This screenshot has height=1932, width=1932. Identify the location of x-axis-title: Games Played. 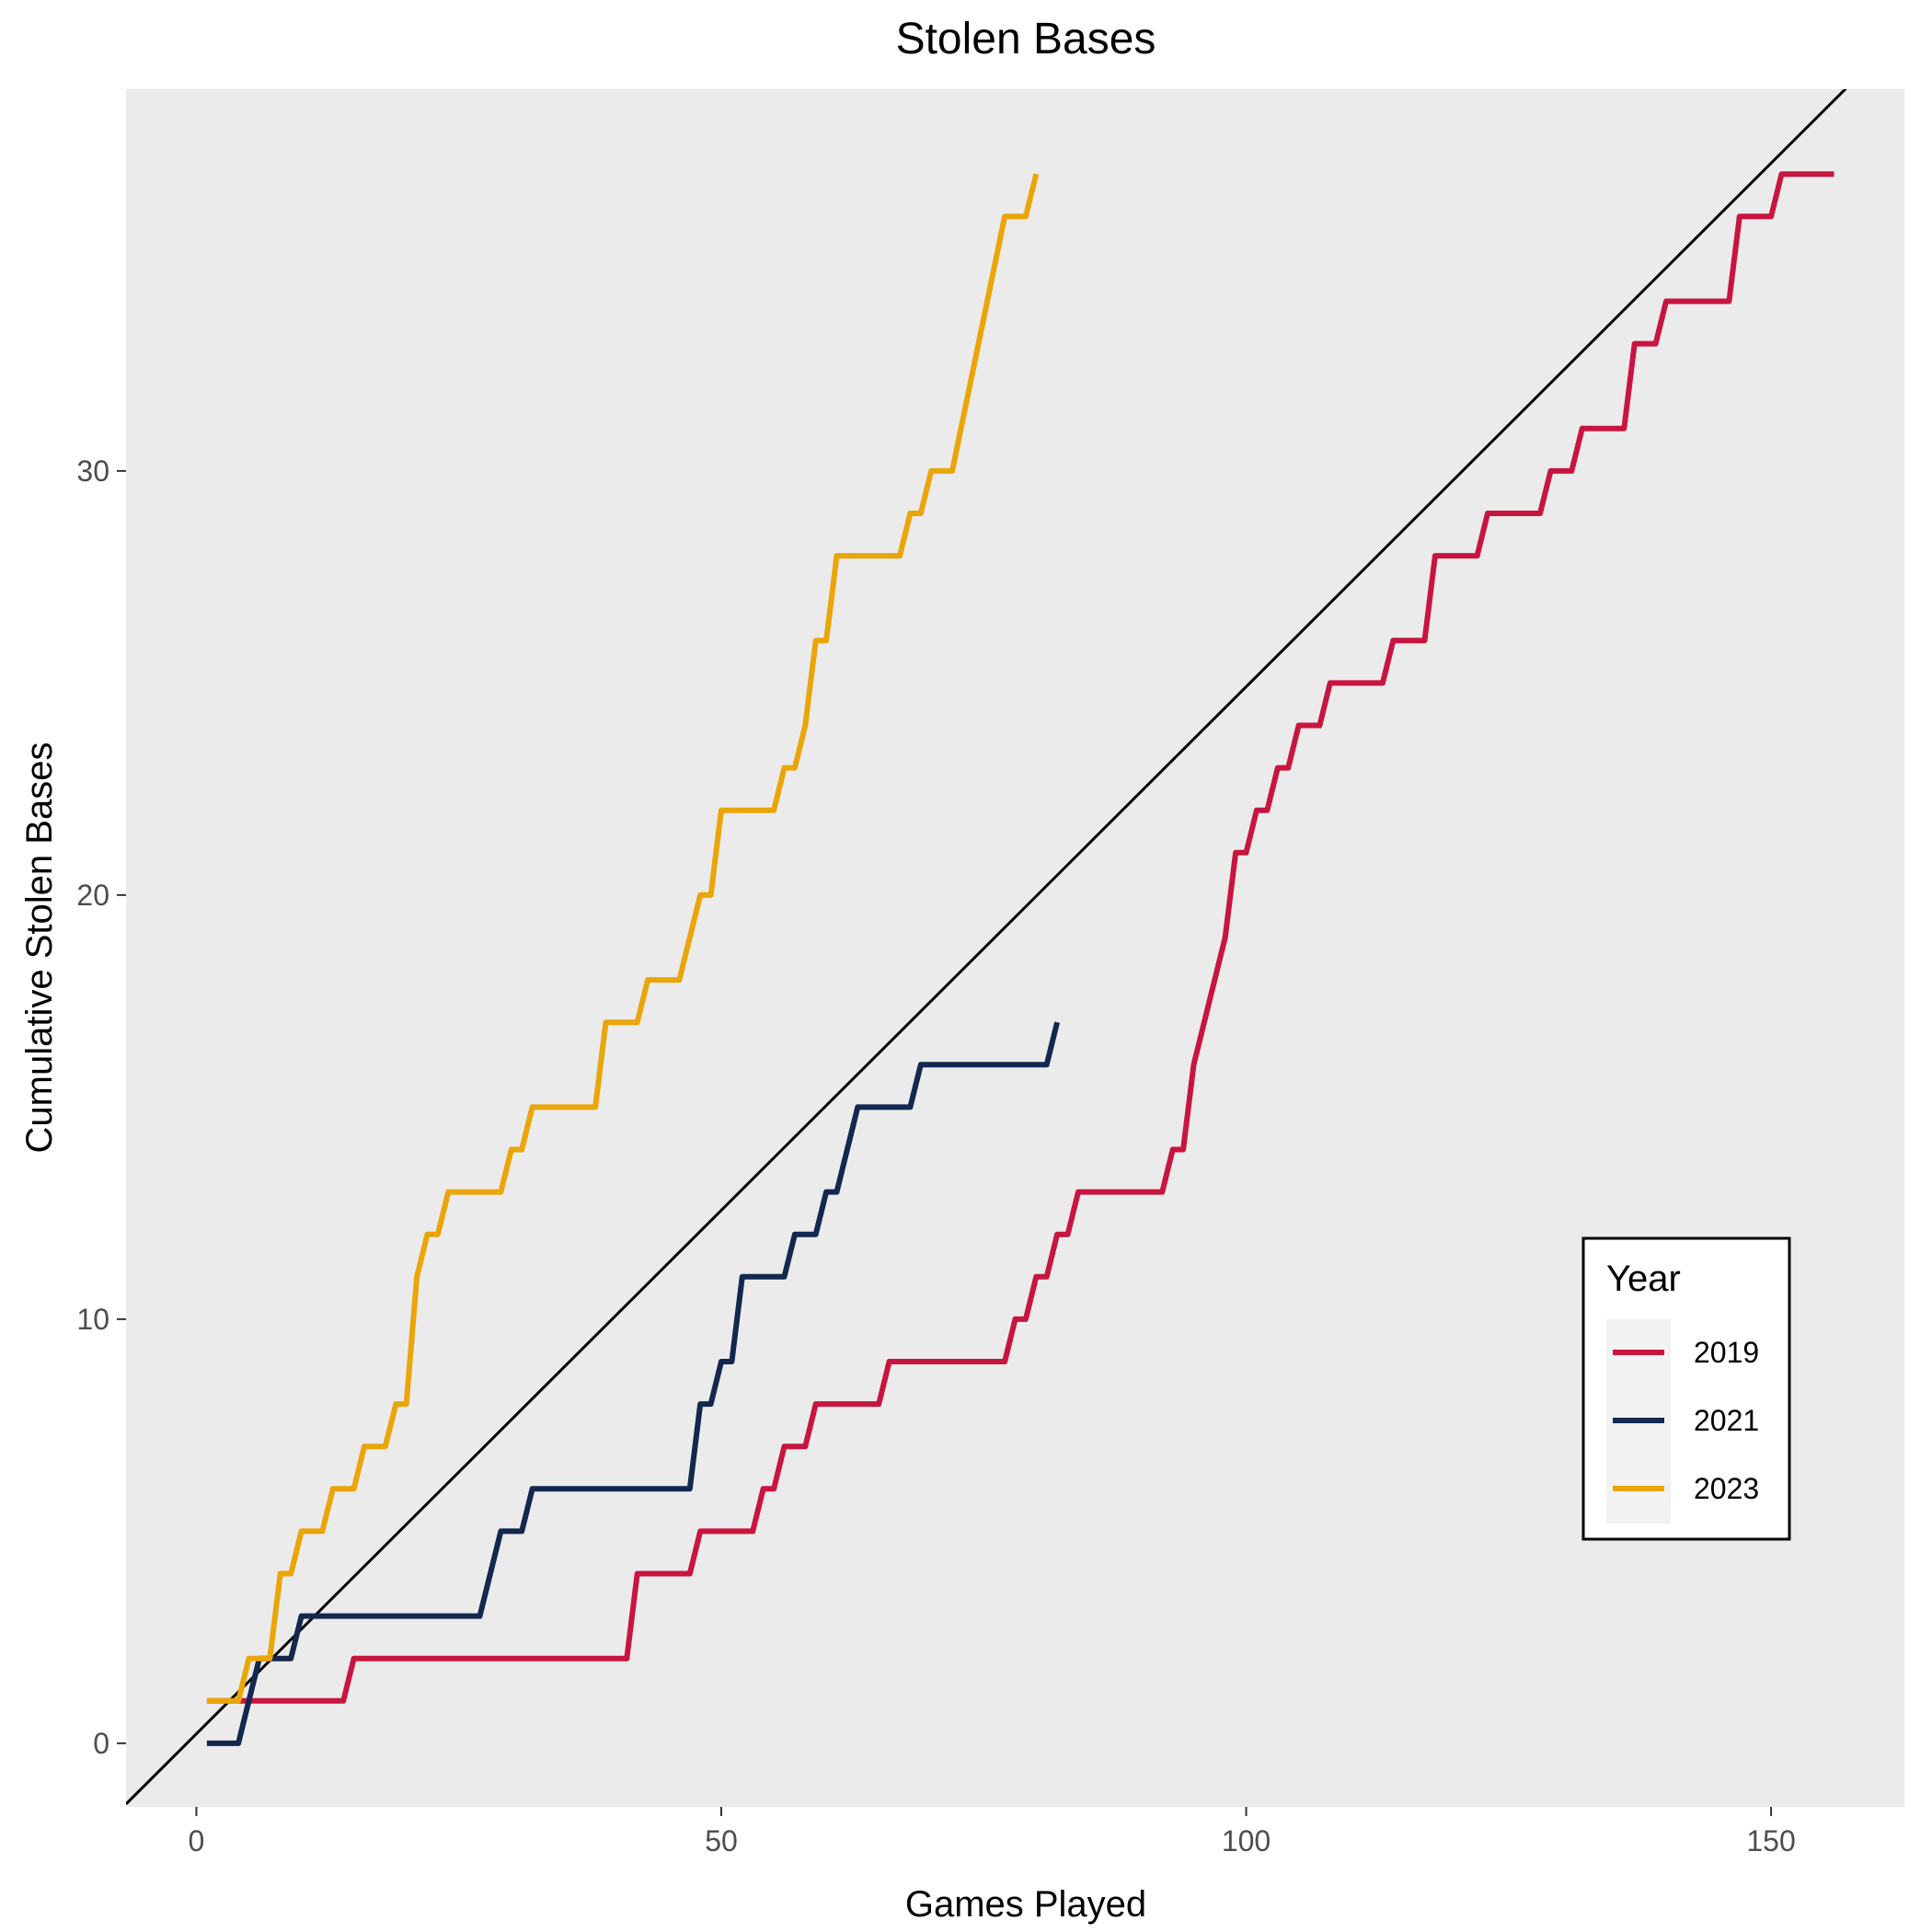
(1025, 1905).